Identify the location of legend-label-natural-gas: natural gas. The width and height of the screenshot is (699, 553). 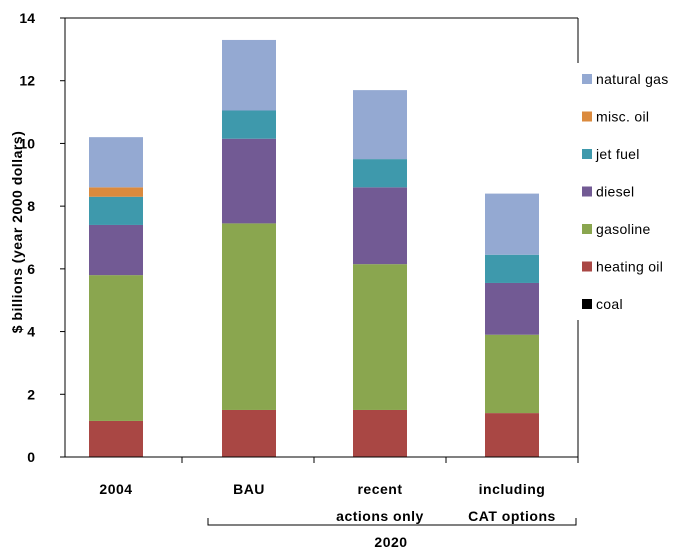
(632, 79).